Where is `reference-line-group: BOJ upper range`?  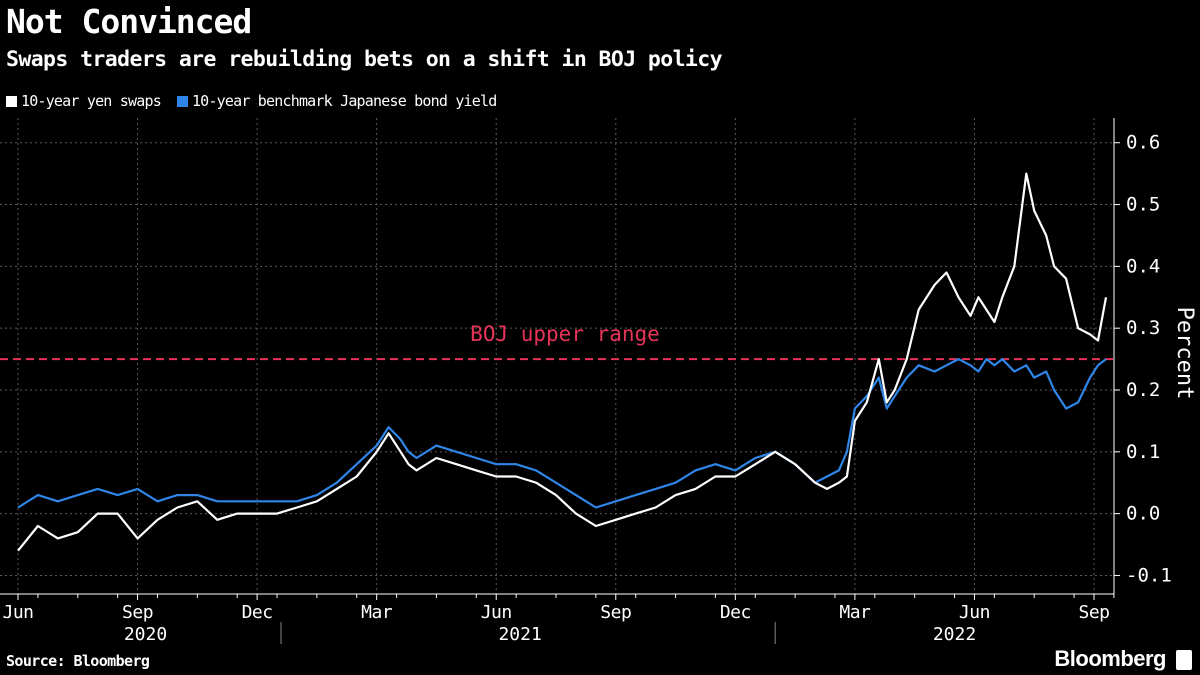 reference-line-group: BOJ upper range is located at coordinates (557, 341).